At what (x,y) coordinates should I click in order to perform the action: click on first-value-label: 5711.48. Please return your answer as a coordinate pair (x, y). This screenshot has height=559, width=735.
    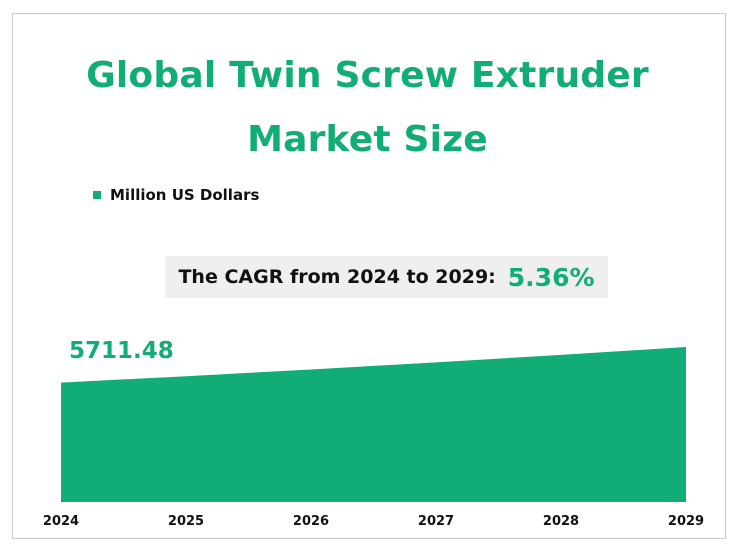
    Looking at the image, I should click on (121, 351).